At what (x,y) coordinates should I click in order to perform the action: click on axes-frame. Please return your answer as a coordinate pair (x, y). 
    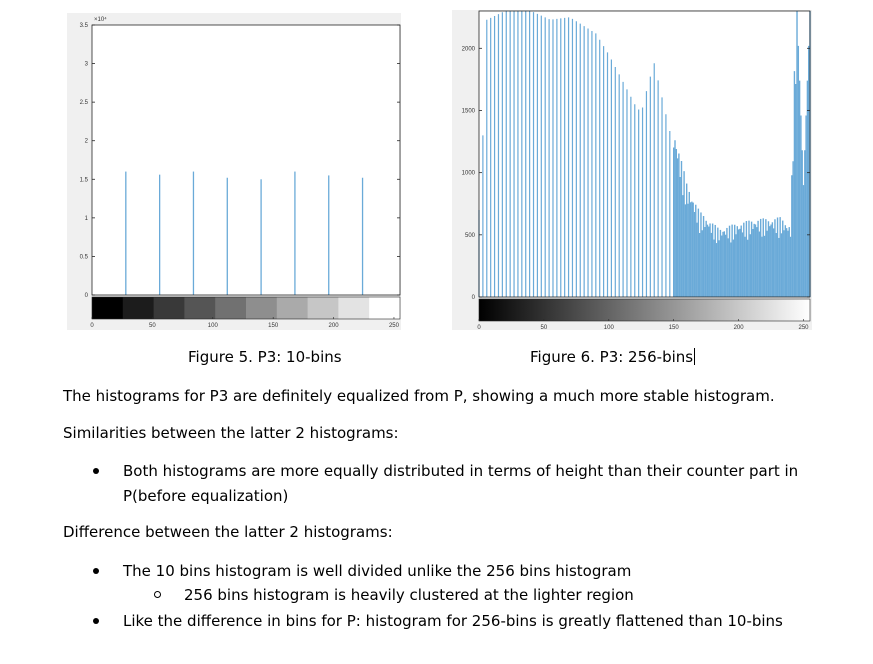
    Looking at the image, I should click on (246, 160).